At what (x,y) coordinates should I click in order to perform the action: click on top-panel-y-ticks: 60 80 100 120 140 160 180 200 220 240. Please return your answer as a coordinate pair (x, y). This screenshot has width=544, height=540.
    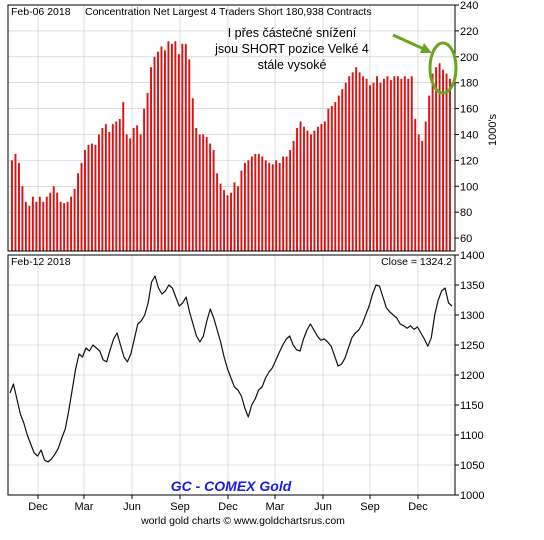
    Looking at the image, I should click on (466, 122).